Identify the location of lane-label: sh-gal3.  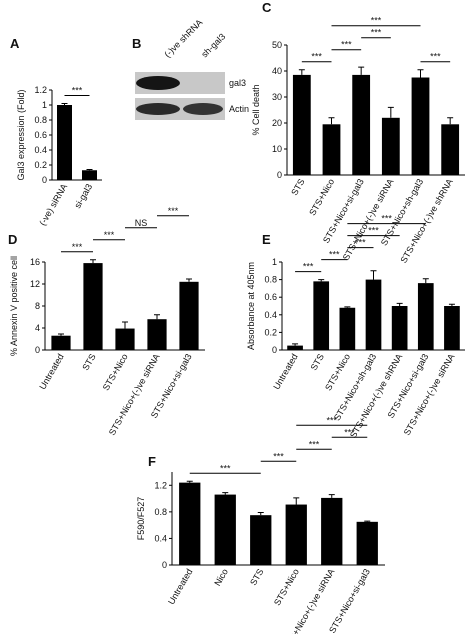
(213, 45).